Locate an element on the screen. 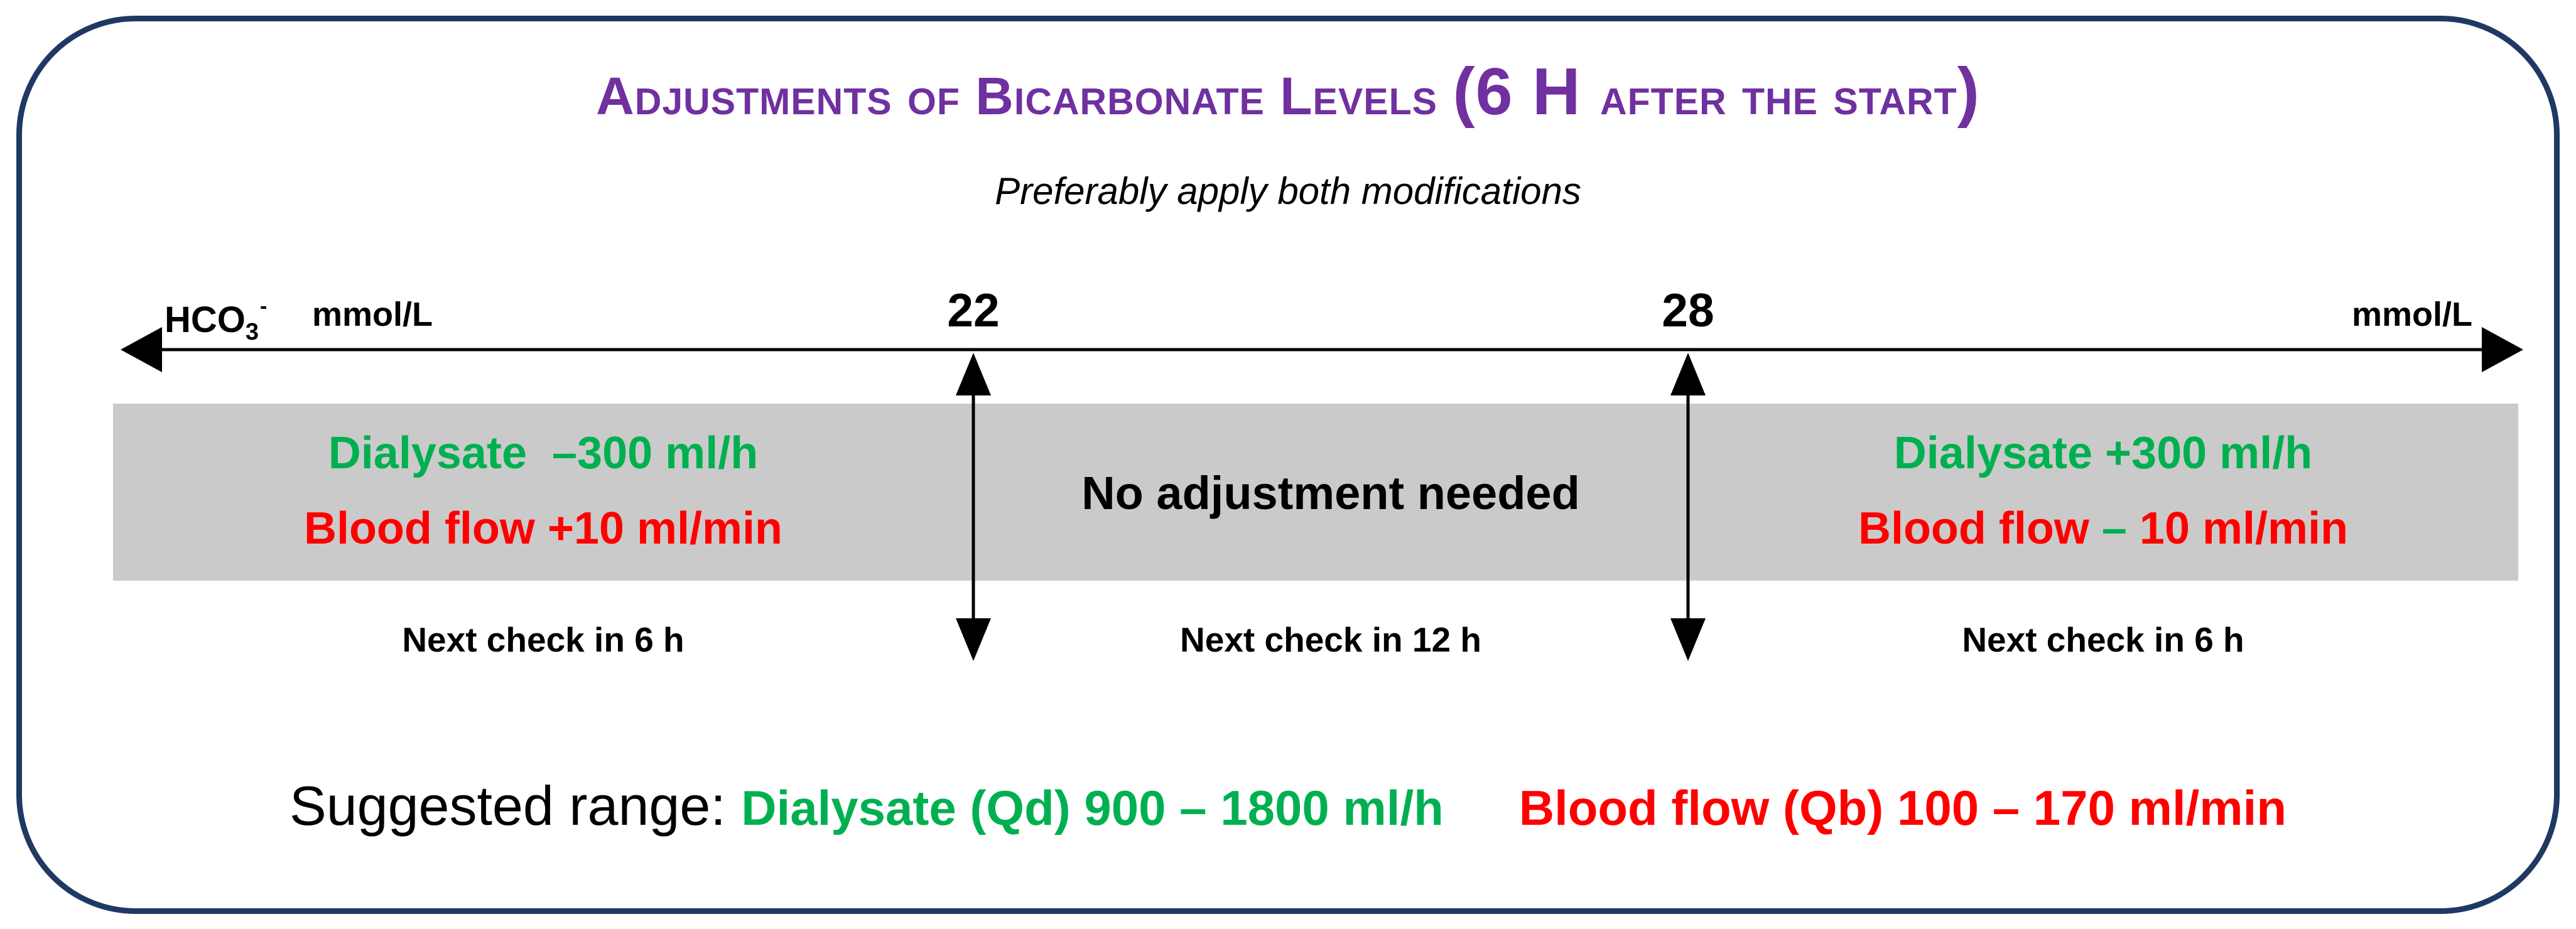  title-main: Adjustments of Bicarbonate Levels is located at coordinates (1025, 96).